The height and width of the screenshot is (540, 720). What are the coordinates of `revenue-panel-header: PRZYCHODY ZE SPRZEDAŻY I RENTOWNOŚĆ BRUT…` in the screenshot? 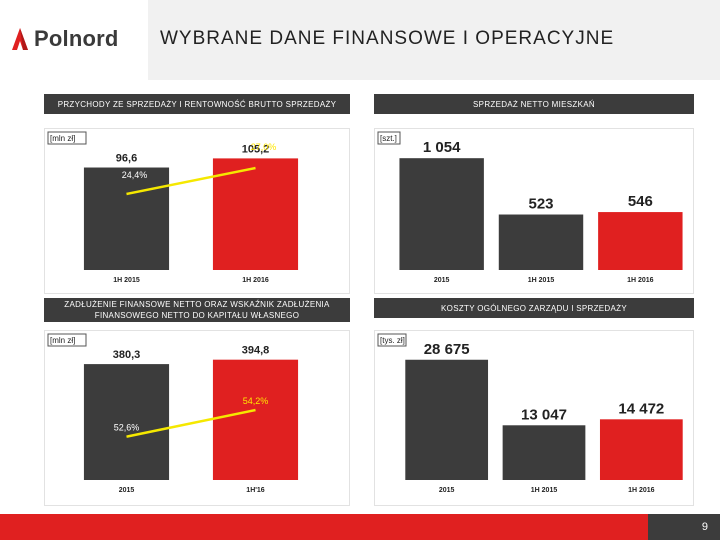 It's located at (197, 104).